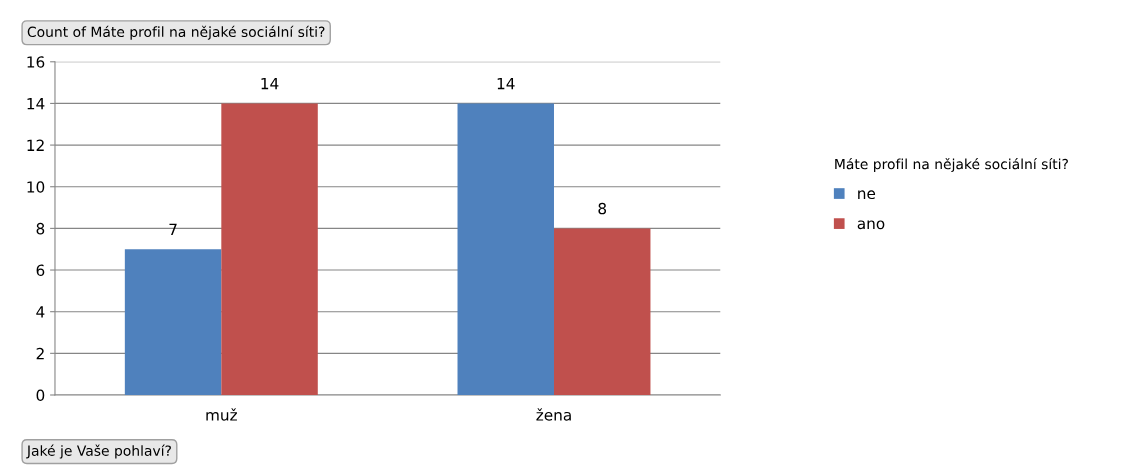  I want to click on y-tick-label: 12, so click(35, 145).